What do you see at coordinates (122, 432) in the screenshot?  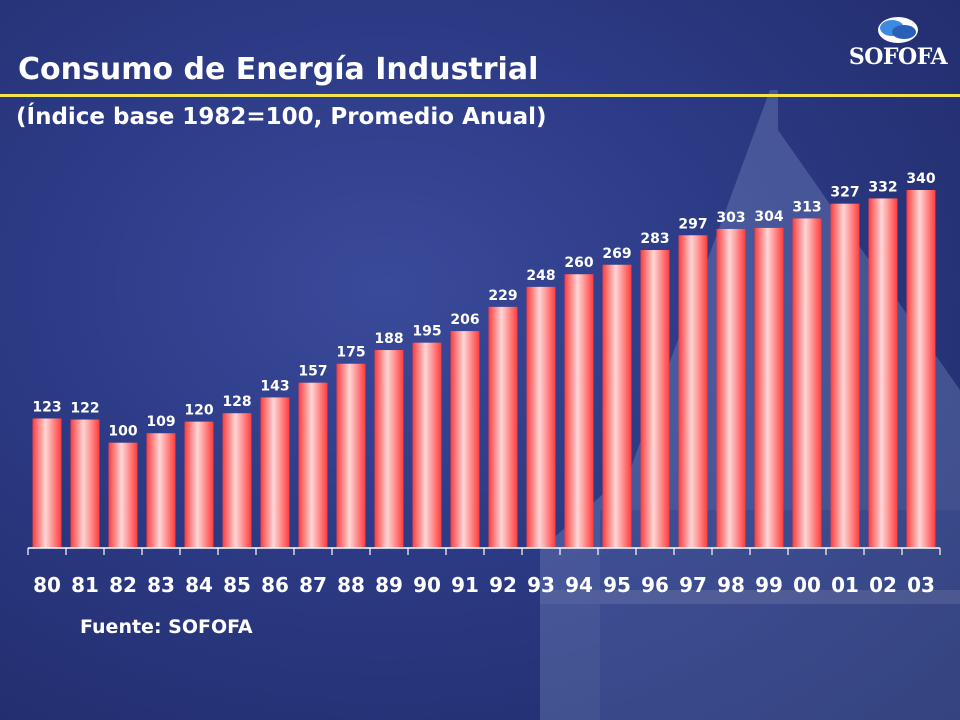 I see `data-label-82: 100` at bounding box center [122, 432].